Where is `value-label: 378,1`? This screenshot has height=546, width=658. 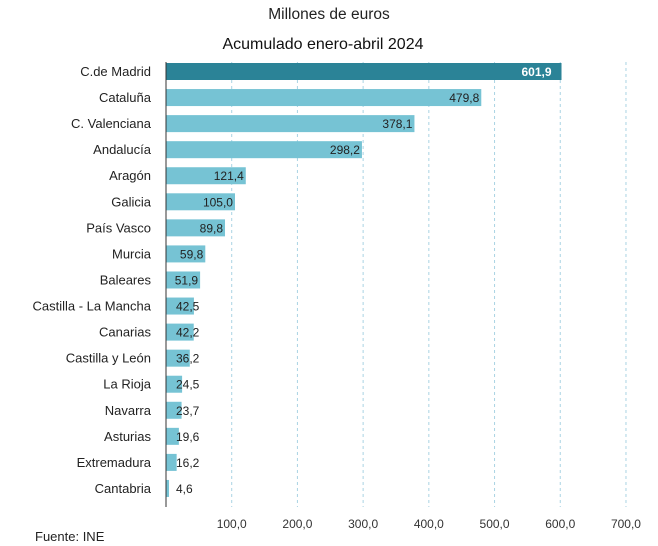 value-label: 378,1 is located at coordinates (397, 124).